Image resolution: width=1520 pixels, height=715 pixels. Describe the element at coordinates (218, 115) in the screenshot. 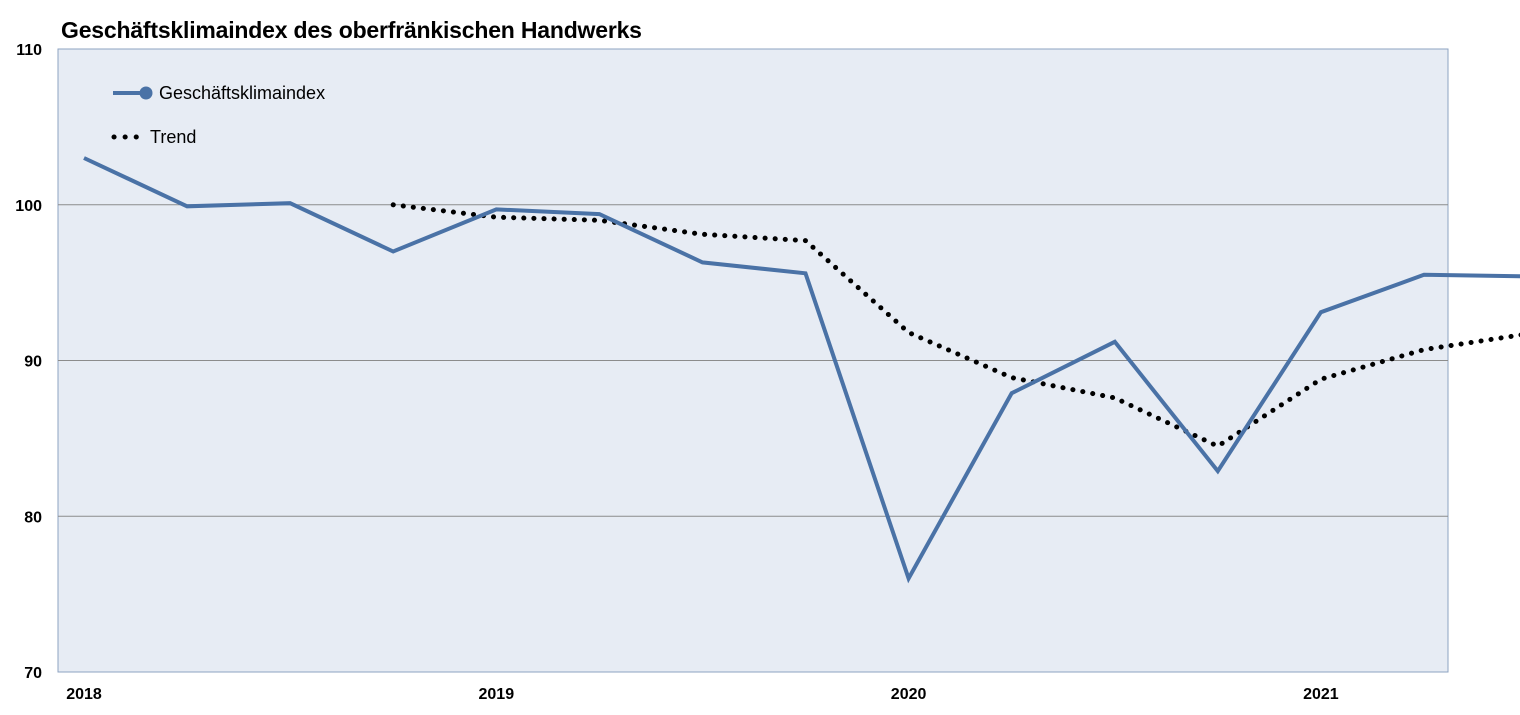

I see `legend: Geschäftsklimaindex Trend` at that location.